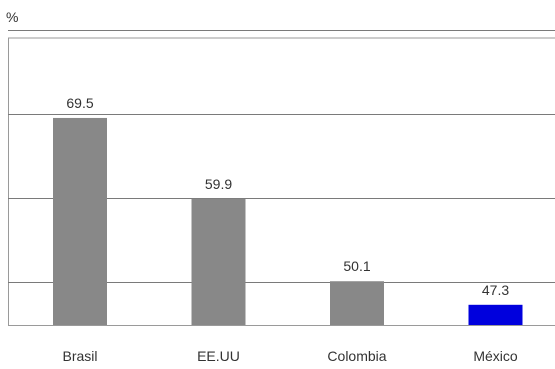 This screenshot has width=555, height=369. What do you see at coordinates (495, 356) in the screenshot?
I see `x-tick-label-m-xico: México` at bounding box center [495, 356].